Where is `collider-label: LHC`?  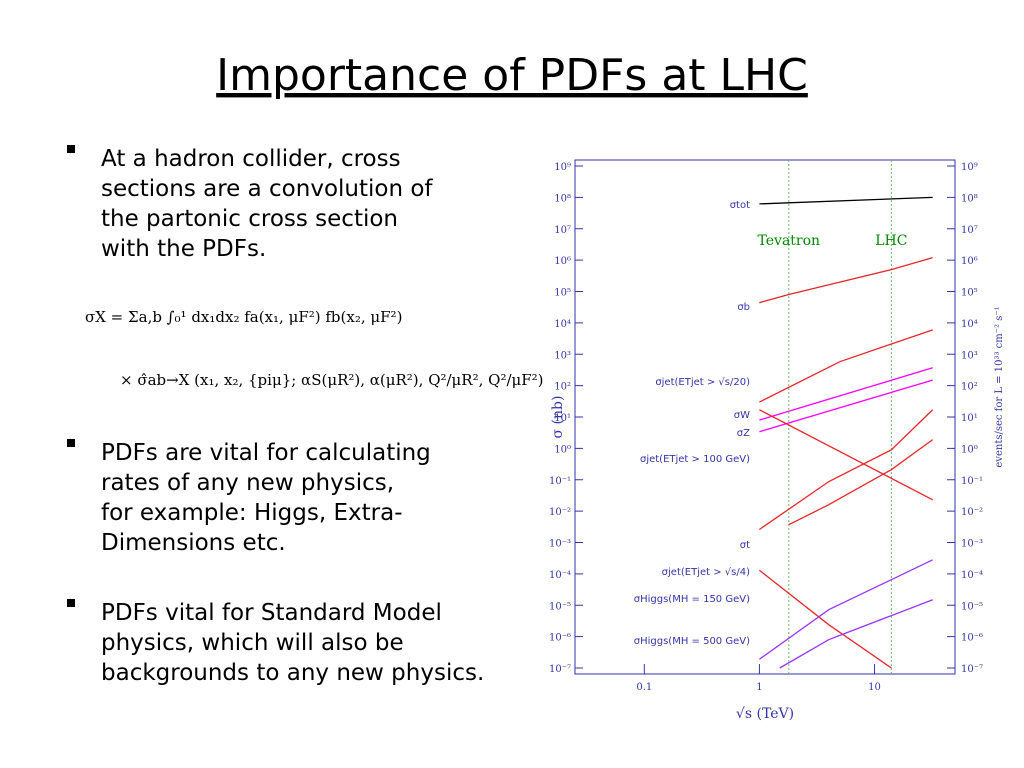
collider-label: LHC is located at coordinates (891, 241).